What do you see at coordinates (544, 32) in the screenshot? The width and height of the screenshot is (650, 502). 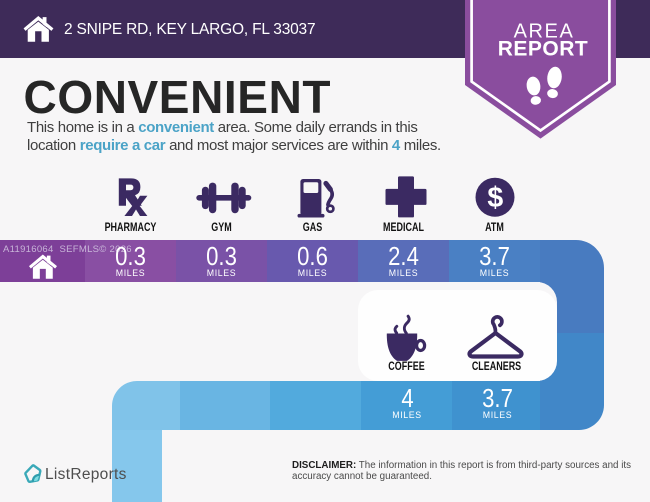 I see `svg-text: AREA` at bounding box center [544, 32].